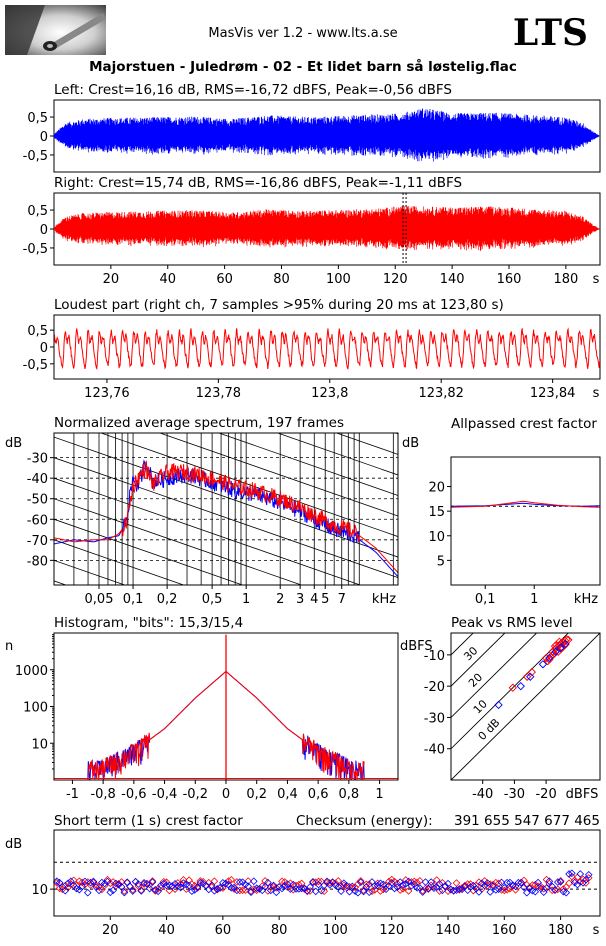 This screenshot has width=606, height=946. I want to click on y-tick-label: 0, so click(44, 137).